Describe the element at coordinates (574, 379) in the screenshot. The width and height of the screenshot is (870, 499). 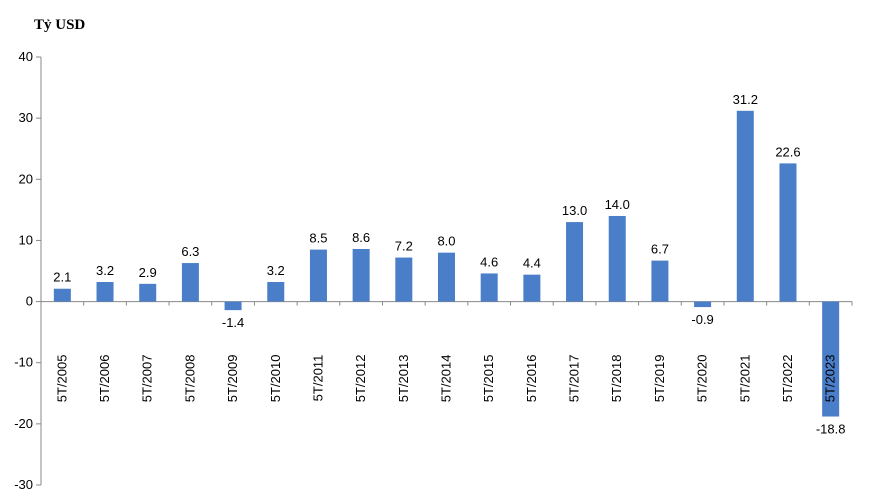
I see `category-label: 5T/2017` at that location.